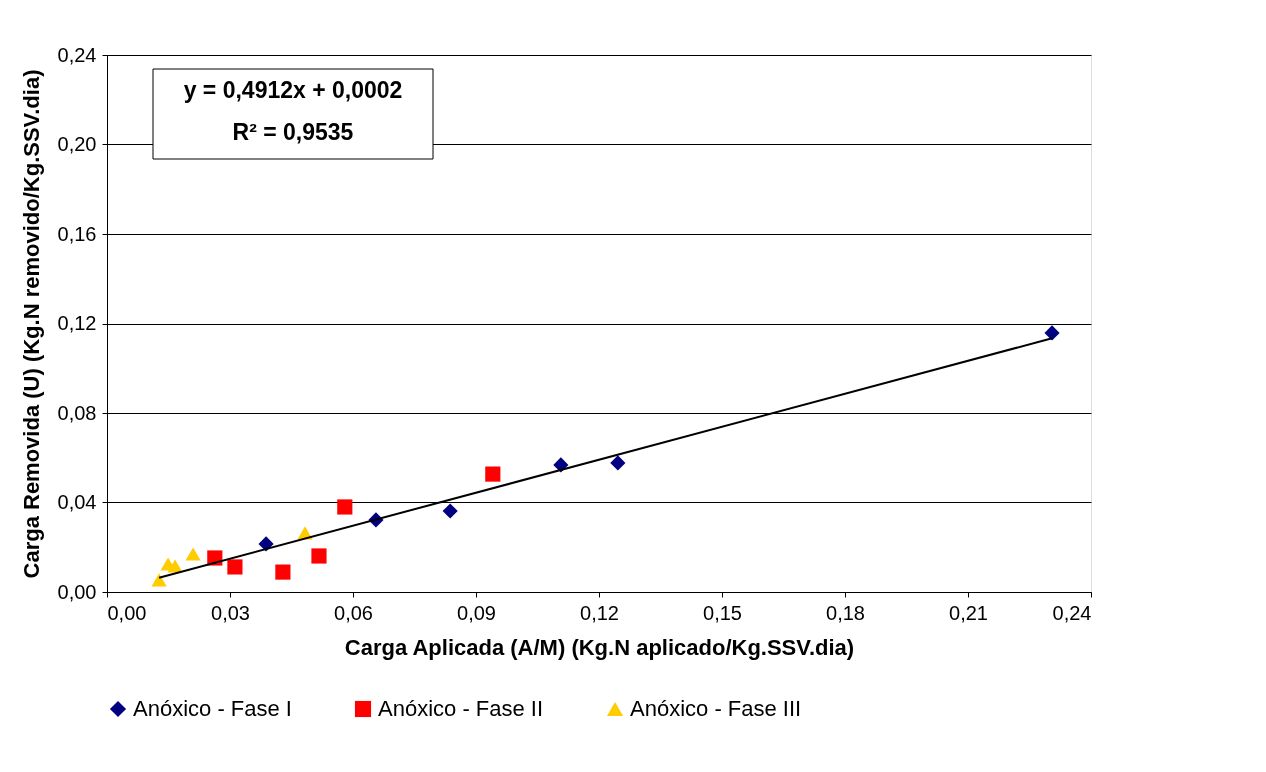 This screenshot has width=1266, height=772. I want to click on x-axis-title: Carga Aplicada (A/M) (Kg.N aplicado/Kg.SSV.dia), so click(599, 647).